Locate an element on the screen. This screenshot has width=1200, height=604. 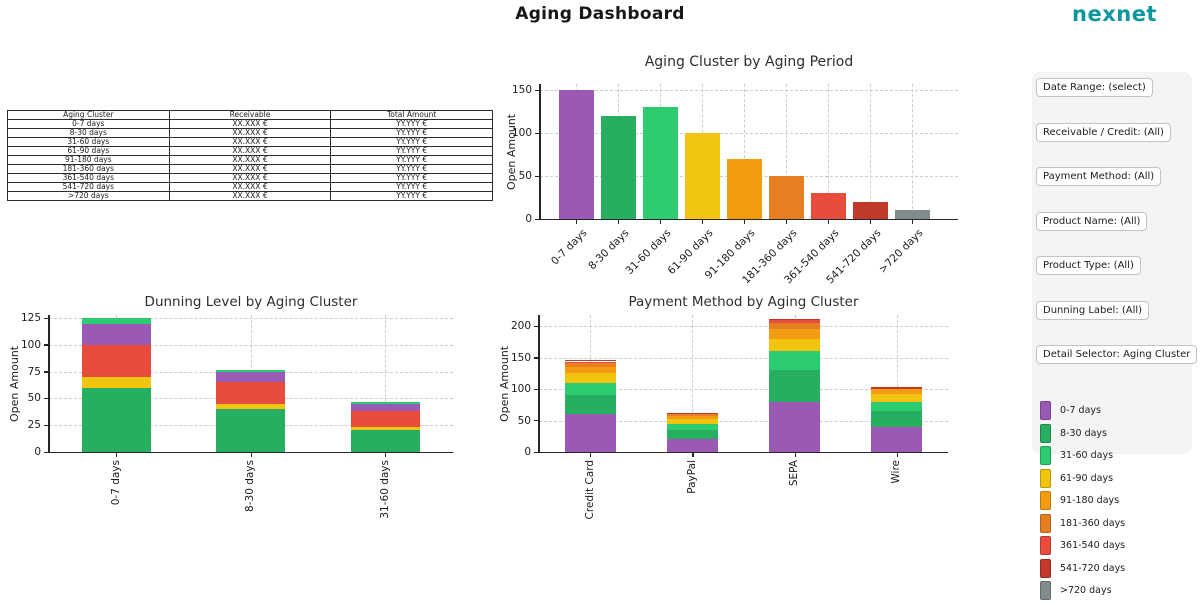
filter-product-type: Product Type: (All) is located at coordinates (1088, 265).